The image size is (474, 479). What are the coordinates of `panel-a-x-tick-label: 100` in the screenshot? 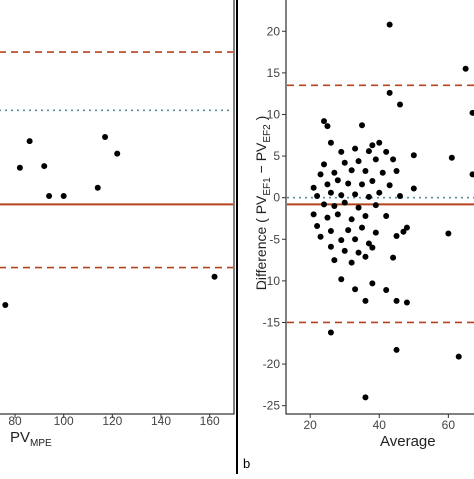 It's located at (64, 421).